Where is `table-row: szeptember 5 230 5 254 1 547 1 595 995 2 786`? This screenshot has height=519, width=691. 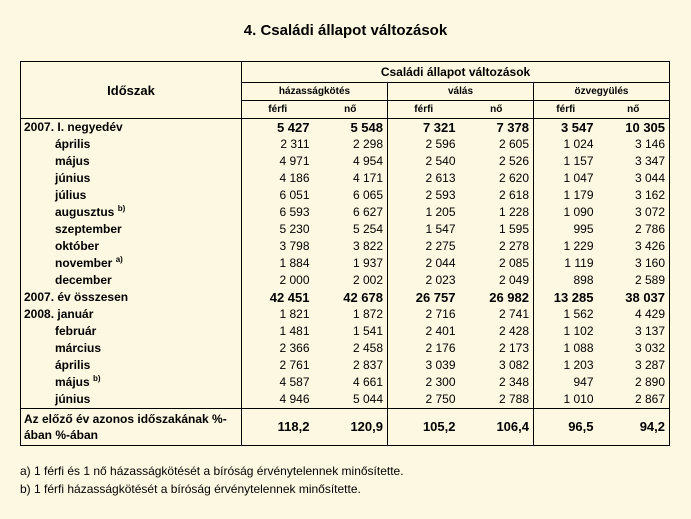 table-row: szeptember 5 230 5 254 1 547 1 595 995 2 786 is located at coordinates (345, 229).